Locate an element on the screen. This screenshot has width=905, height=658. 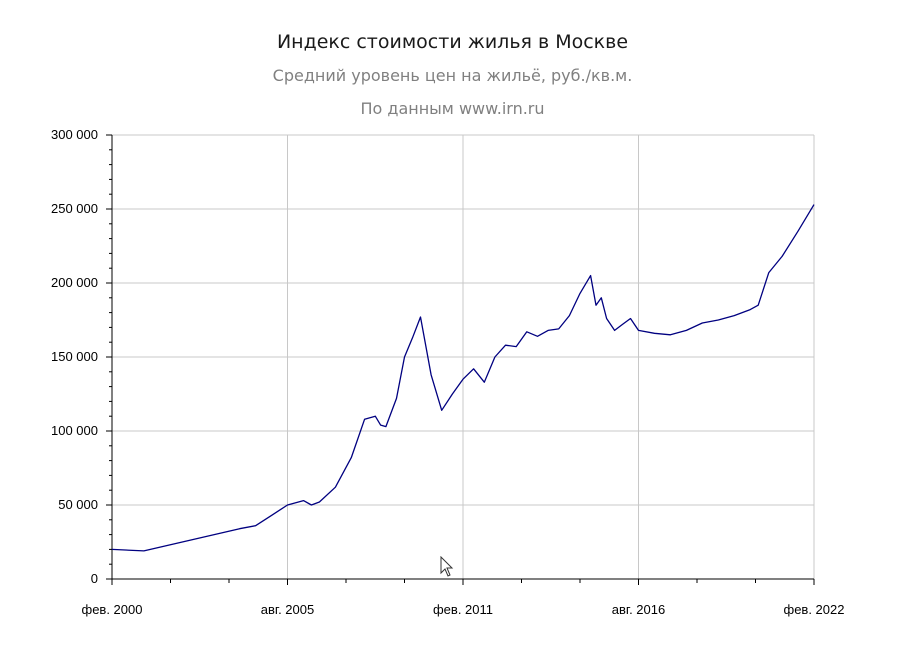
x-tick-label: фев. 2022 is located at coordinates (814, 609).